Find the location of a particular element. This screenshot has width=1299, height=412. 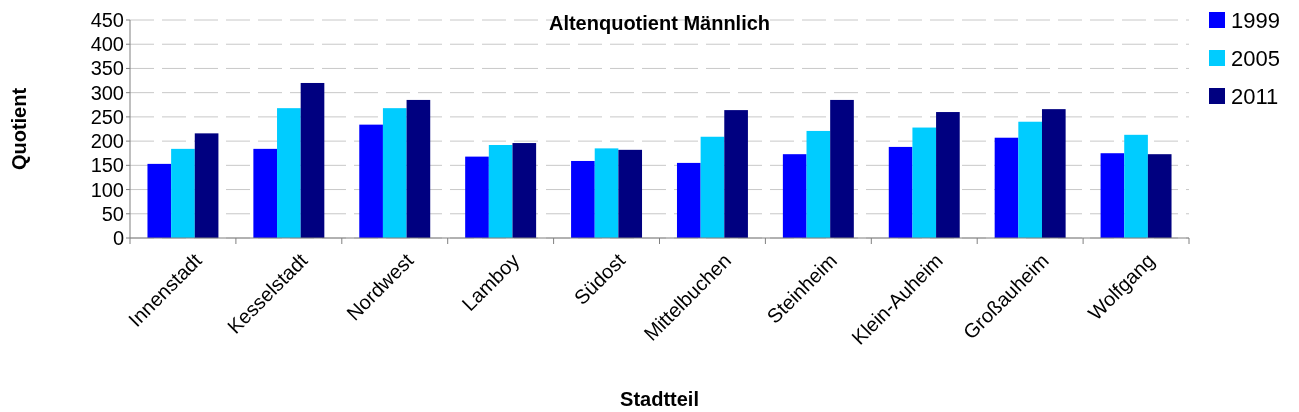

legend-label: 2011 is located at coordinates (1255, 96).